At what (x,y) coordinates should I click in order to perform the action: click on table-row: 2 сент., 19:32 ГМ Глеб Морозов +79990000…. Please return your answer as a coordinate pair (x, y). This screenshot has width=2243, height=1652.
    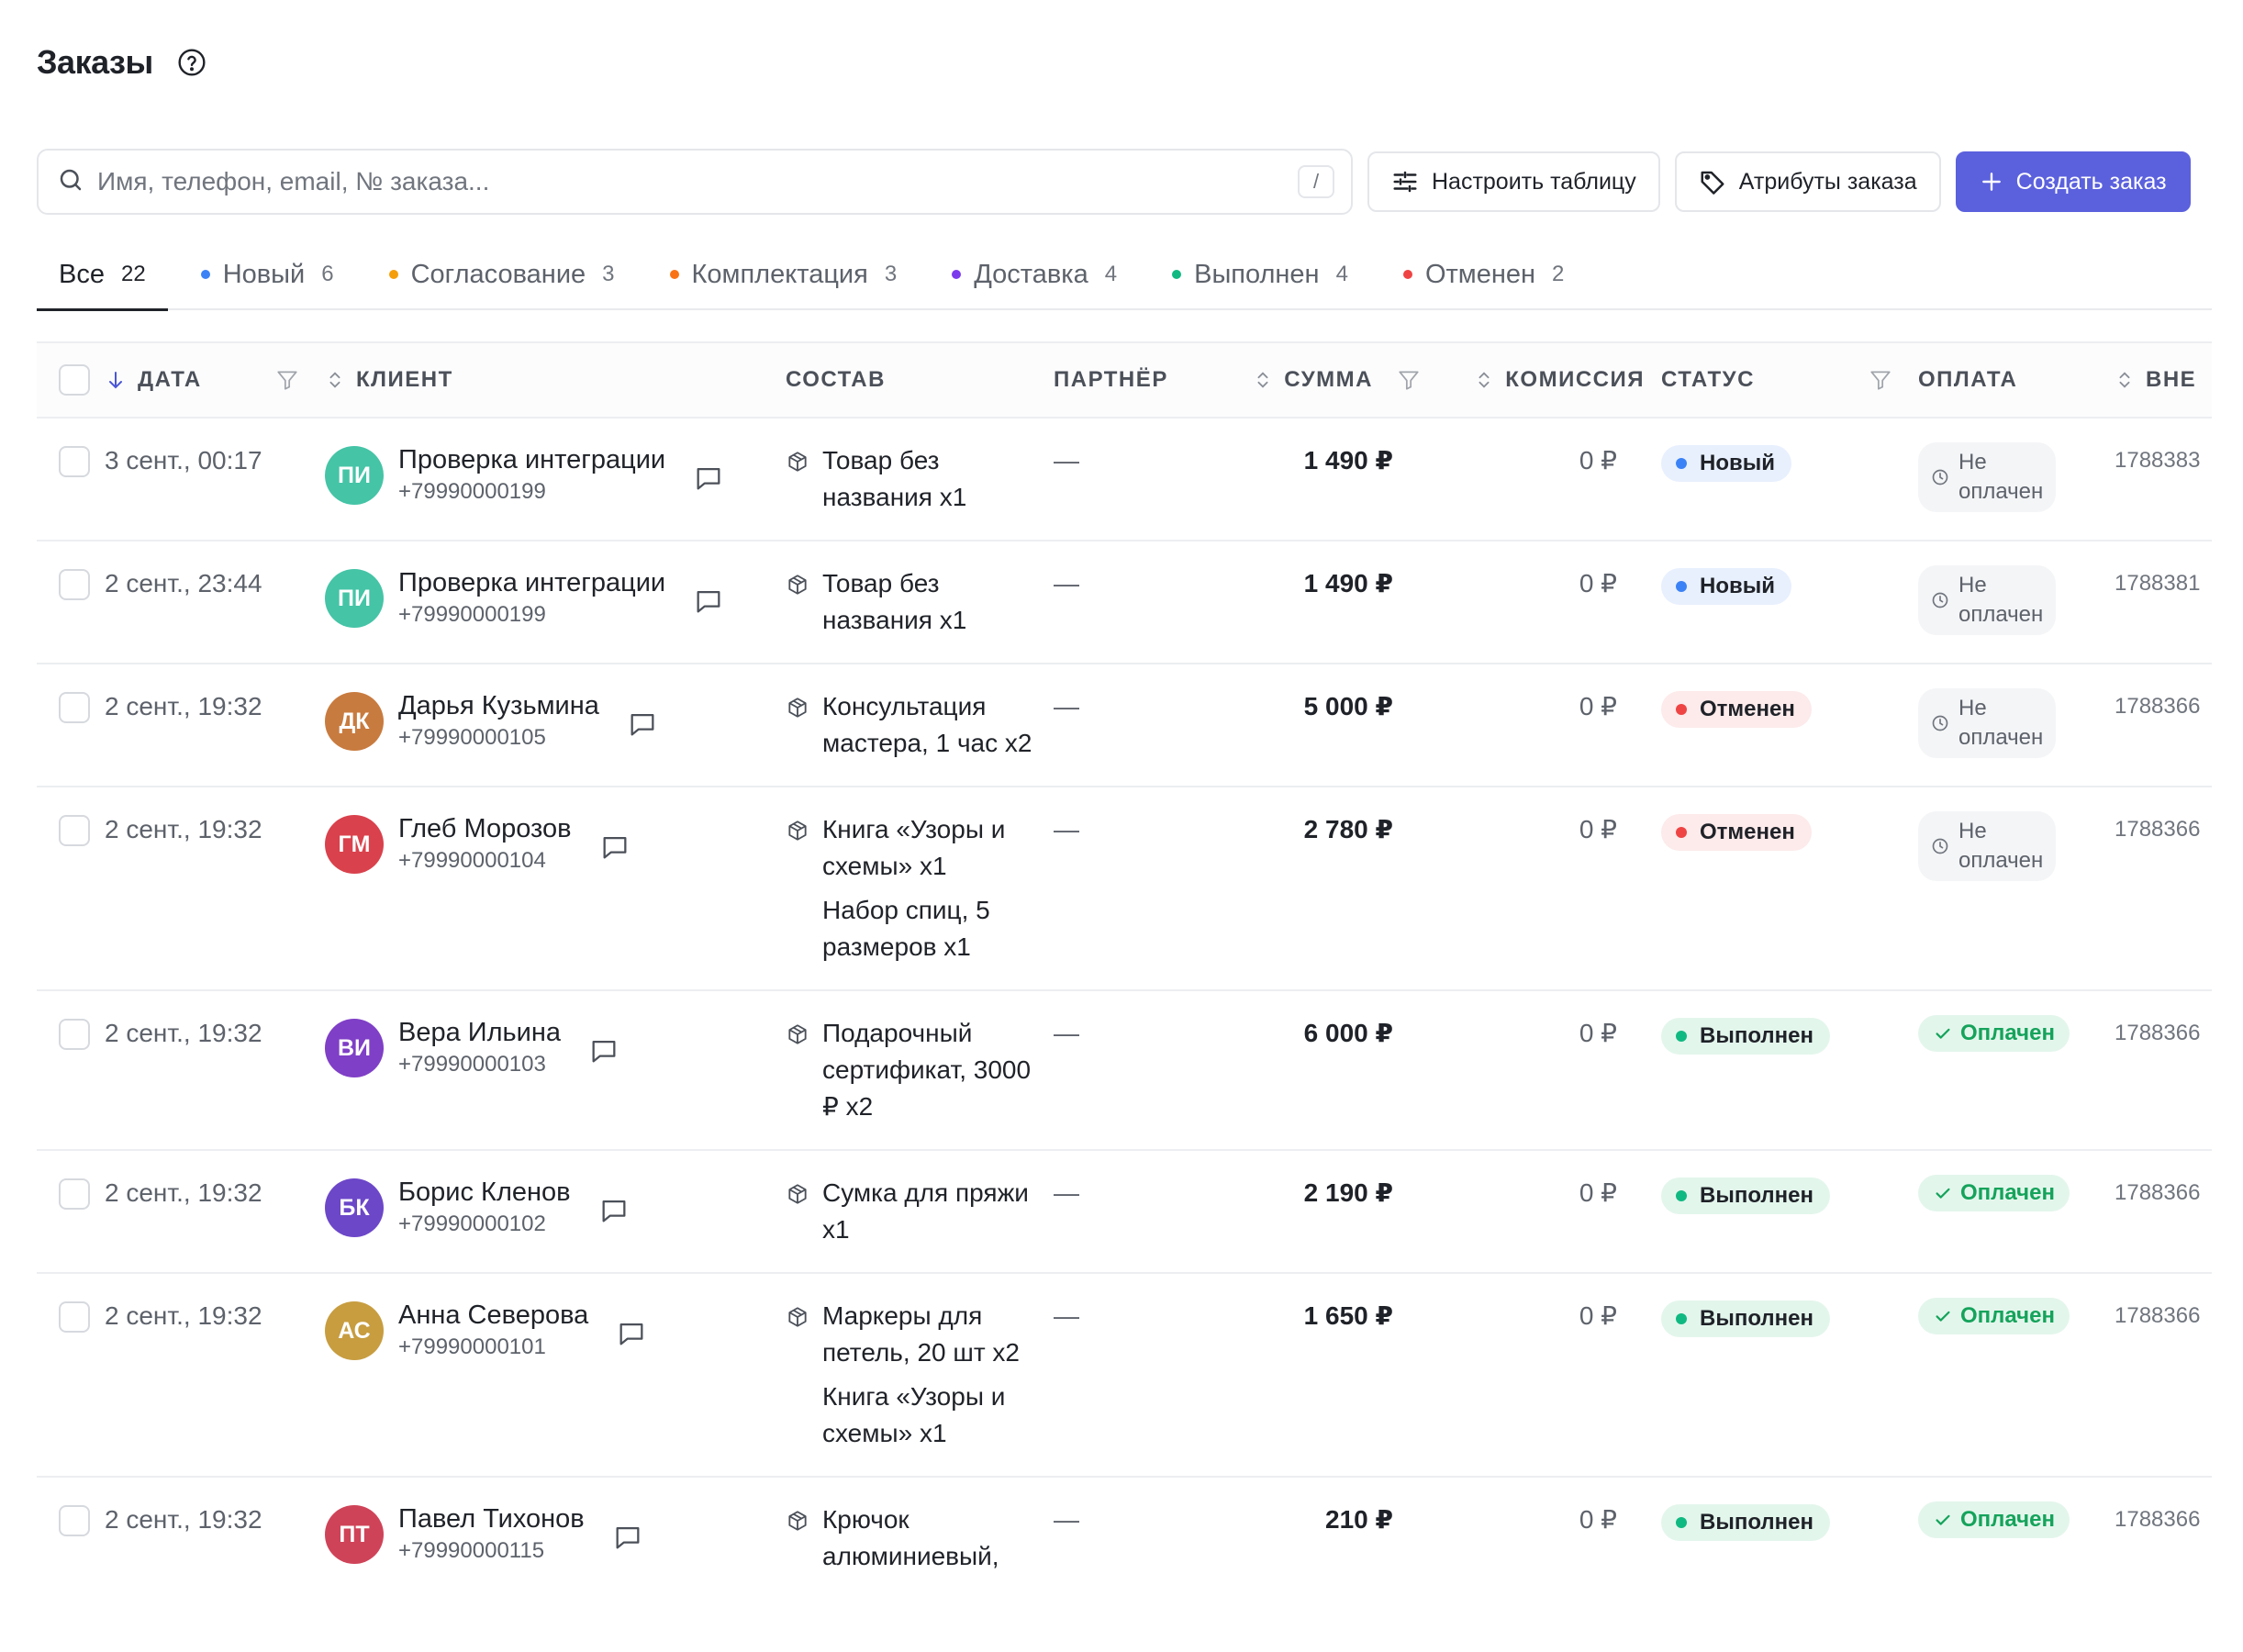
    Looking at the image, I should click on (1124, 889).